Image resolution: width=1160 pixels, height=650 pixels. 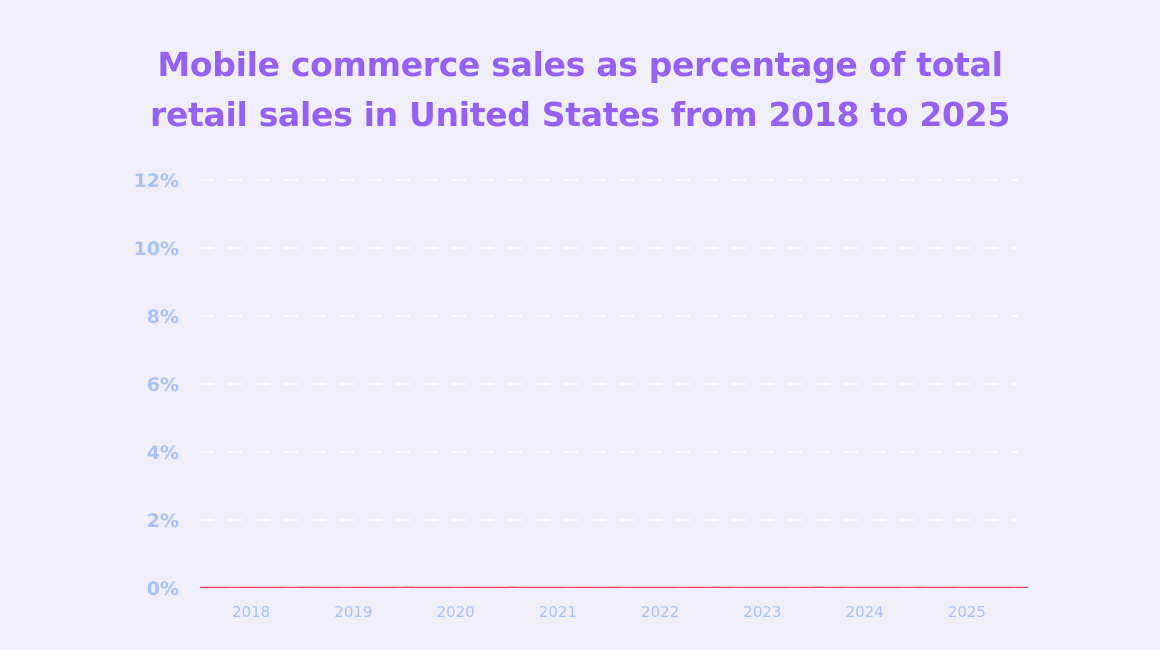 I want to click on y-tick-label: 12%, so click(x=156, y=181).